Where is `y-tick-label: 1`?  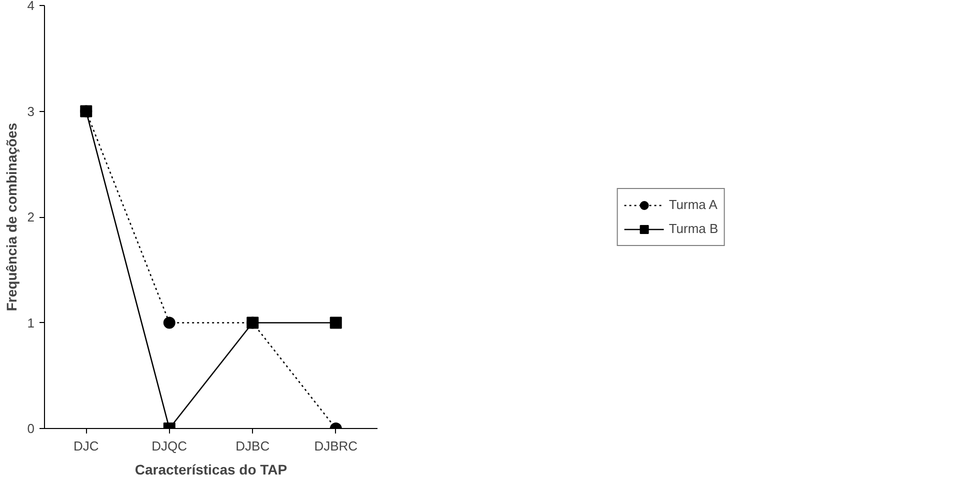 y-tick-label: 1 is located at coordinates (31, 322).